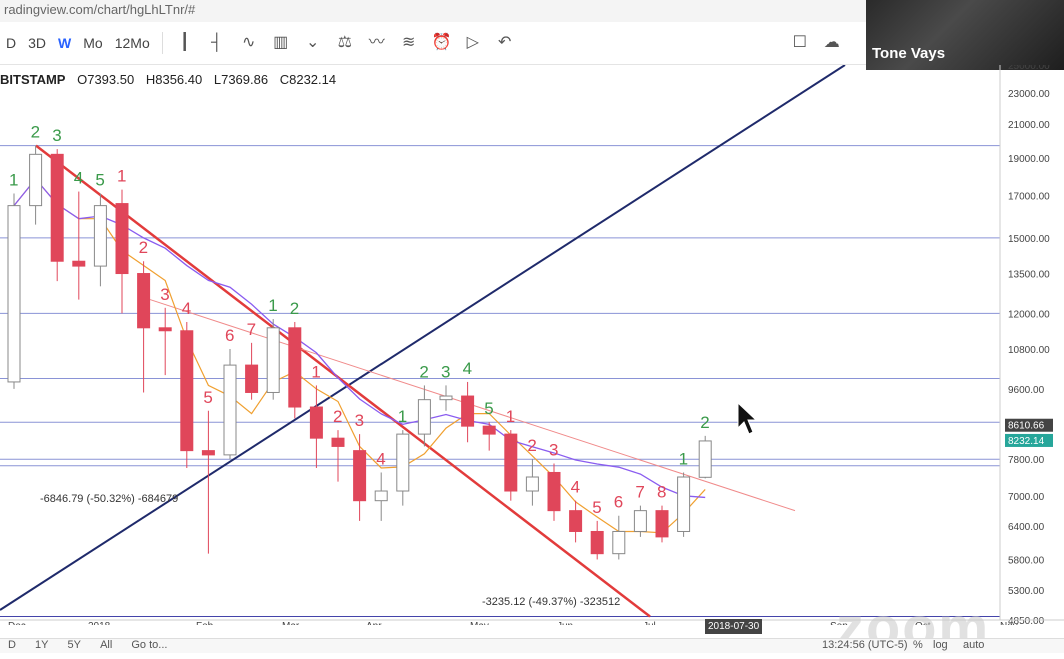 The image size is (1064, 659). What do you see at coordinates (1029, 94) in the screenshot?
I see `price-tick-label: 23000.00` at bounding box center [1029, 94].